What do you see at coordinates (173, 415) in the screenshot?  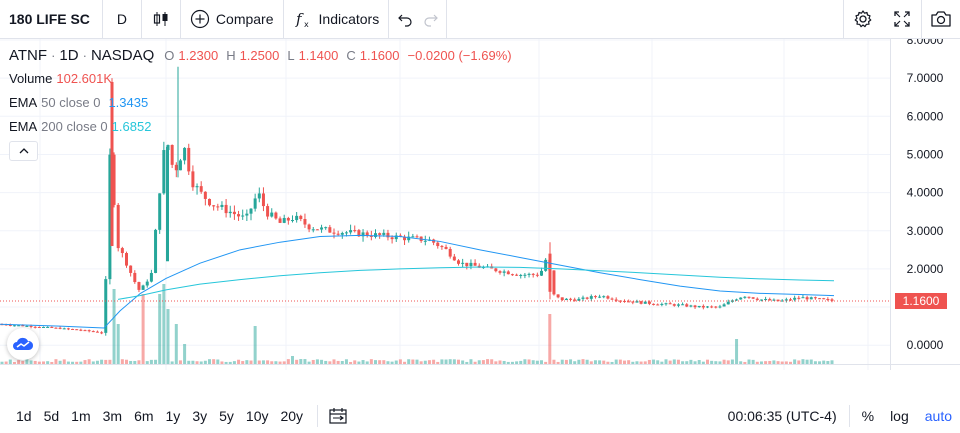 I see `range-1y: 1y` at bounding box center [173, 415].